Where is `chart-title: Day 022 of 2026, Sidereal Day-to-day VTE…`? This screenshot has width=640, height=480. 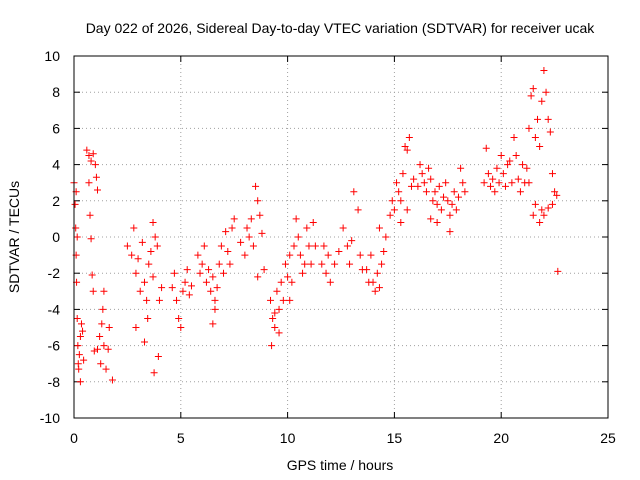
chart-title: Day 022 of 2026, Sidereal Day-to-day VTE… is located at coordinates (341, 28).